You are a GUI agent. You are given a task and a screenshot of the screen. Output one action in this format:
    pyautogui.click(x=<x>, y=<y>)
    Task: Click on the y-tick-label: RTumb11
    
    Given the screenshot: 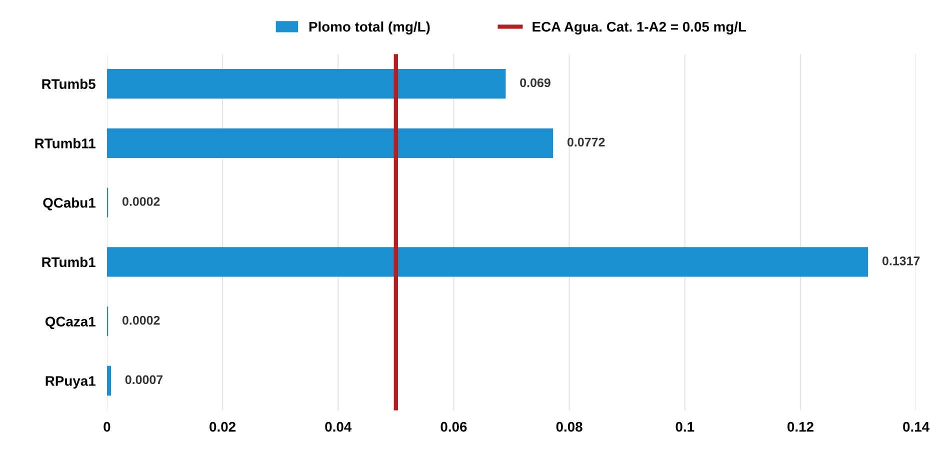 What is the action you would take?
    pyautogui.click(x=65, y=143)
    